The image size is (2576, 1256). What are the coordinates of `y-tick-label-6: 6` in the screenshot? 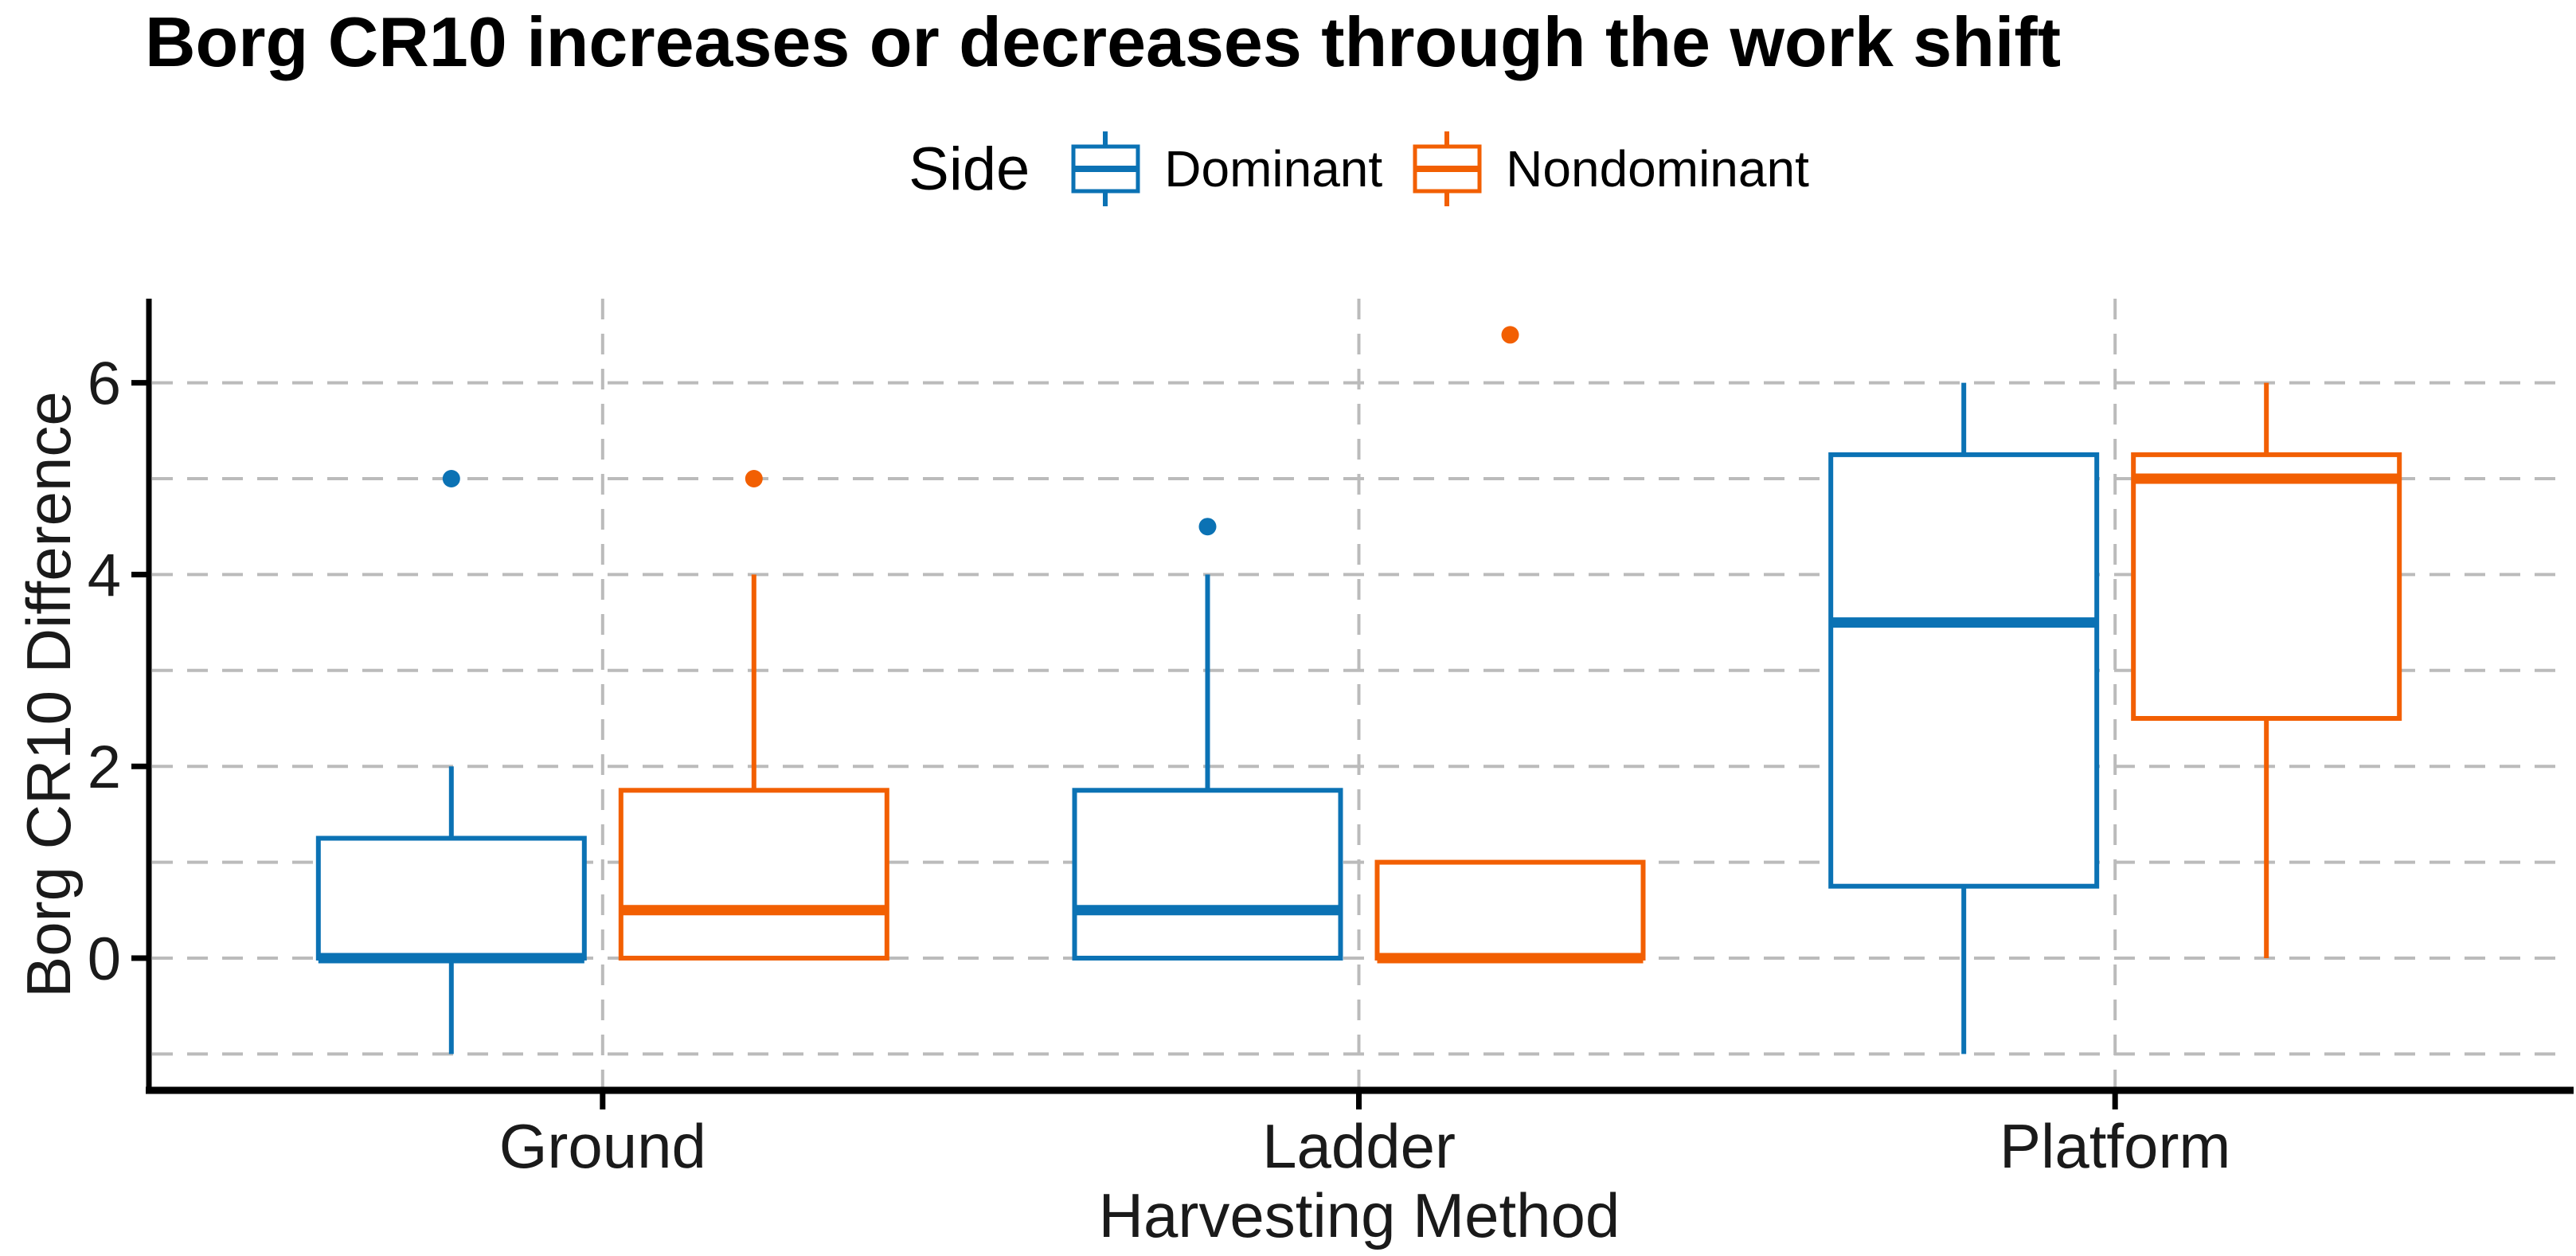 It's located at (104, 384).